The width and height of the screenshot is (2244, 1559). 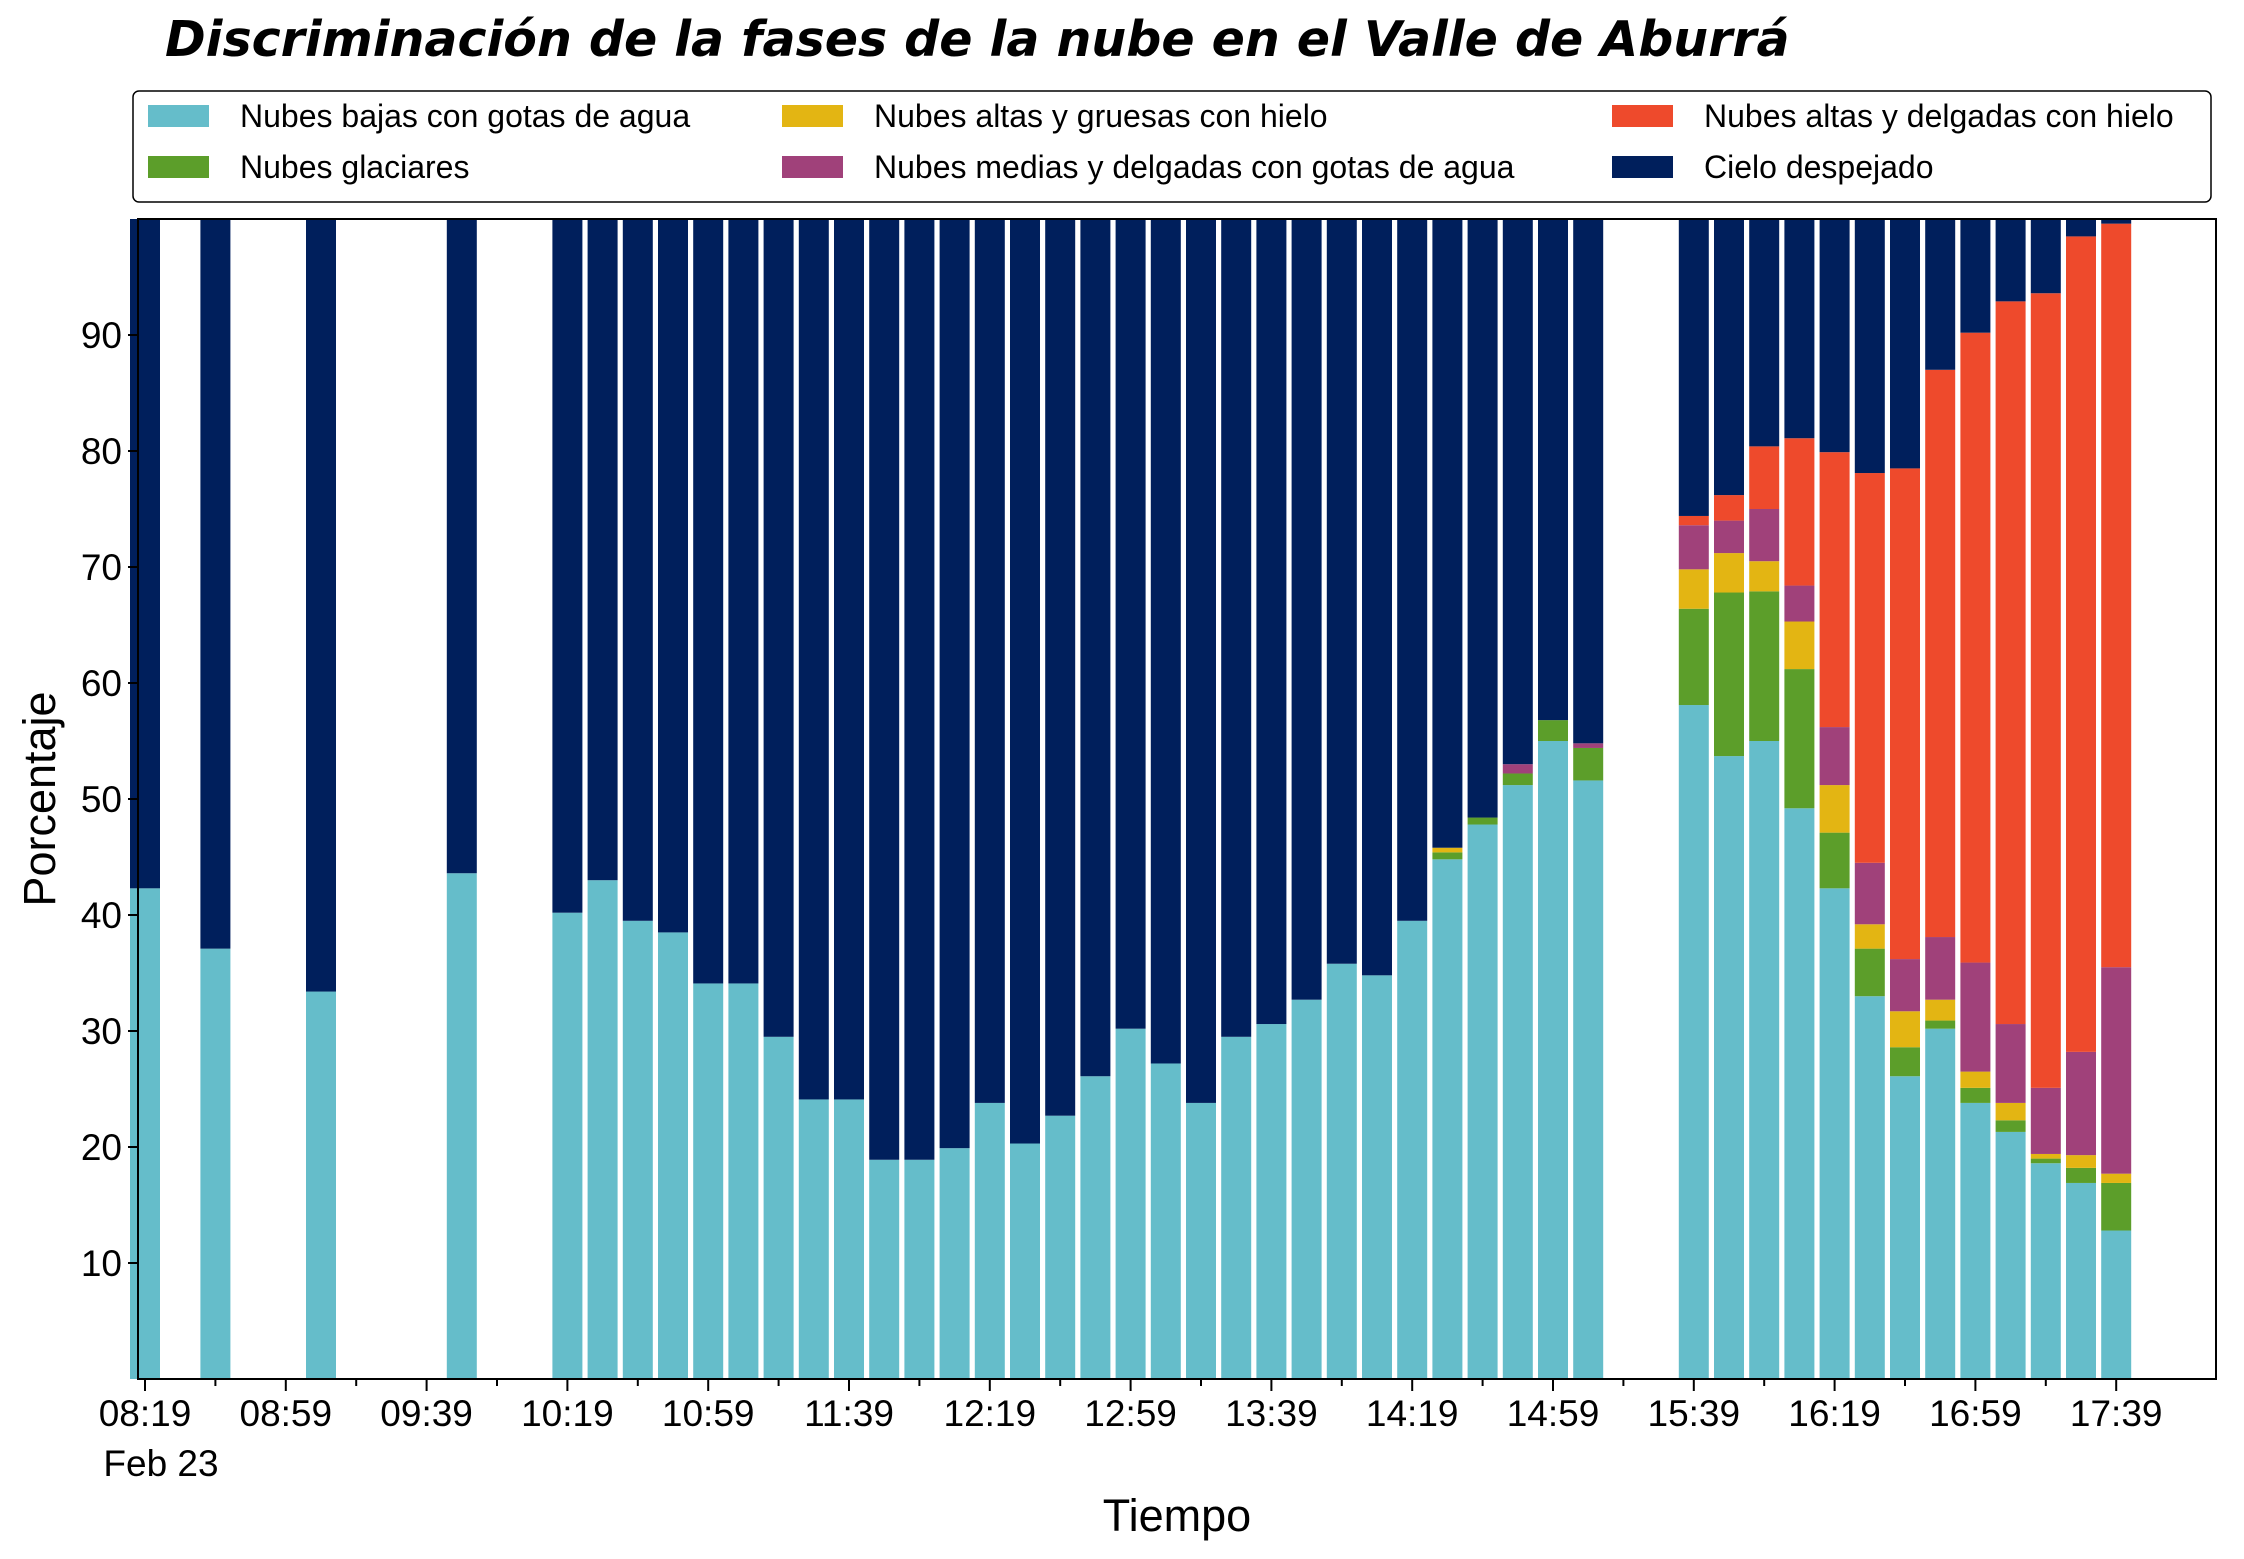 I want to click on x-tick-label: 17:39, so click(x=2116, y=1413).